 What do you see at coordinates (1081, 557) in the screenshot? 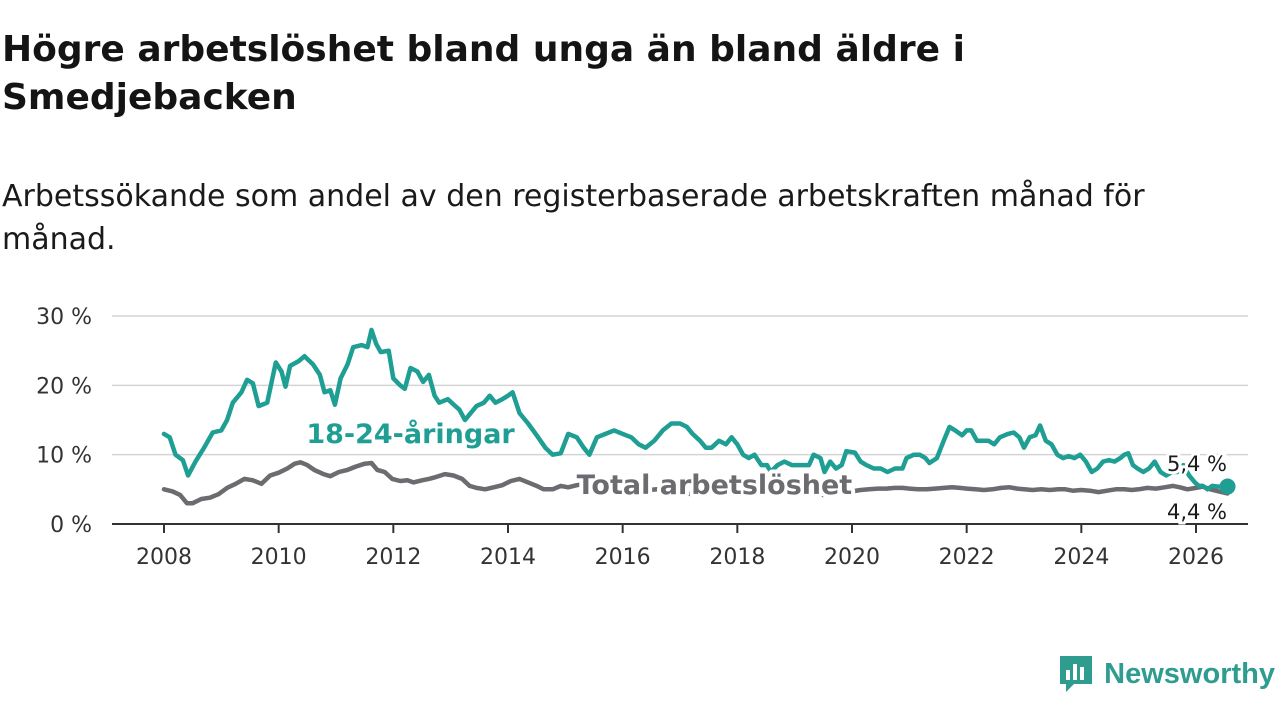
I see `x-tick-label: 2024` at bounding box center [1081, 557].